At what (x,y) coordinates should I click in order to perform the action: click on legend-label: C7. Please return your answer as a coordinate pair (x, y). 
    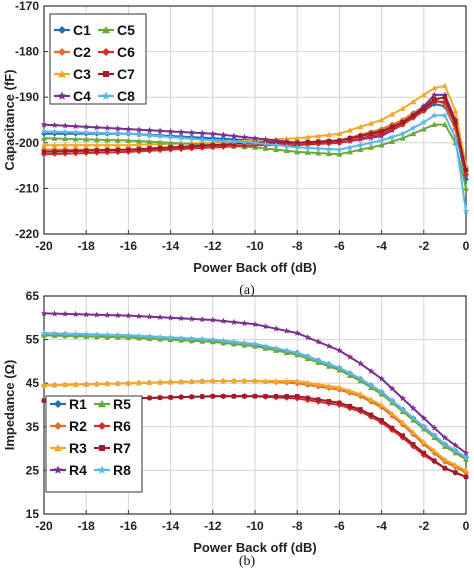
    Looking at the image, I should click on (126, 74).